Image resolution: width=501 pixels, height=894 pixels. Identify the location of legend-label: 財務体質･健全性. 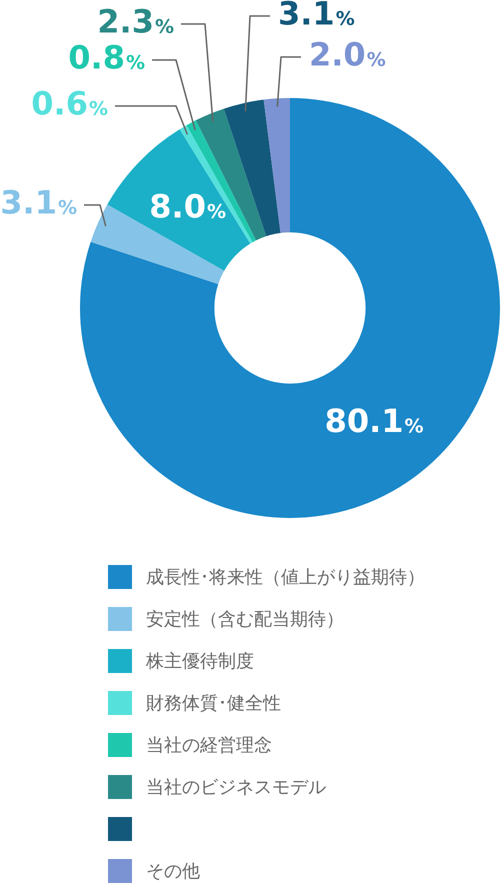
(213, 703).